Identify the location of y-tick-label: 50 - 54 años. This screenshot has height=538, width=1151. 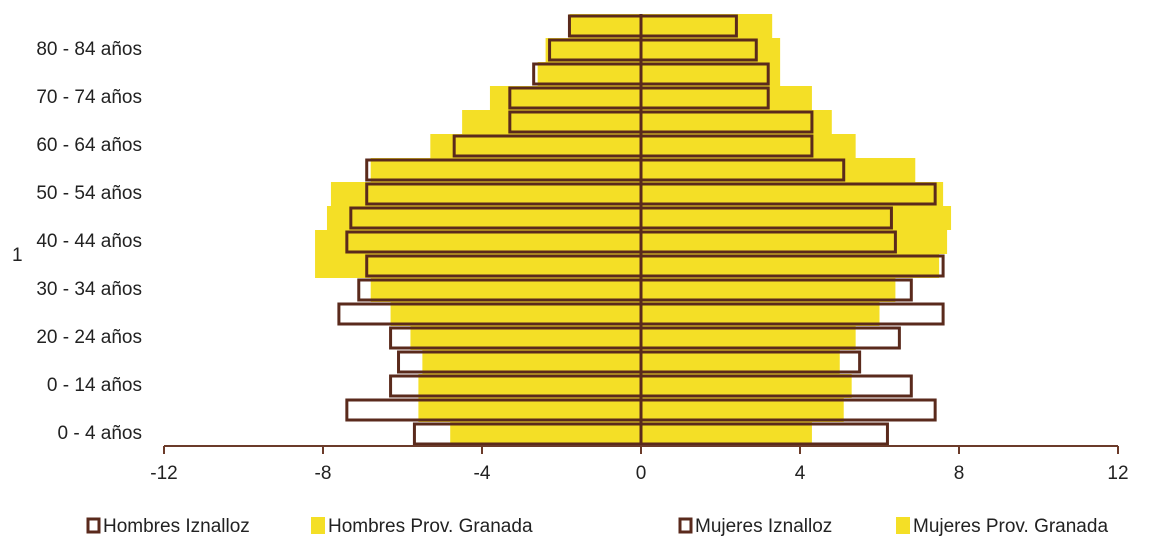
(89, 193).